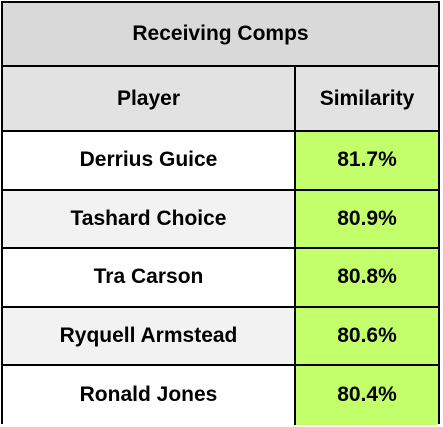  I want to click on similarity-cell: 81.7%, so click(367, 160).